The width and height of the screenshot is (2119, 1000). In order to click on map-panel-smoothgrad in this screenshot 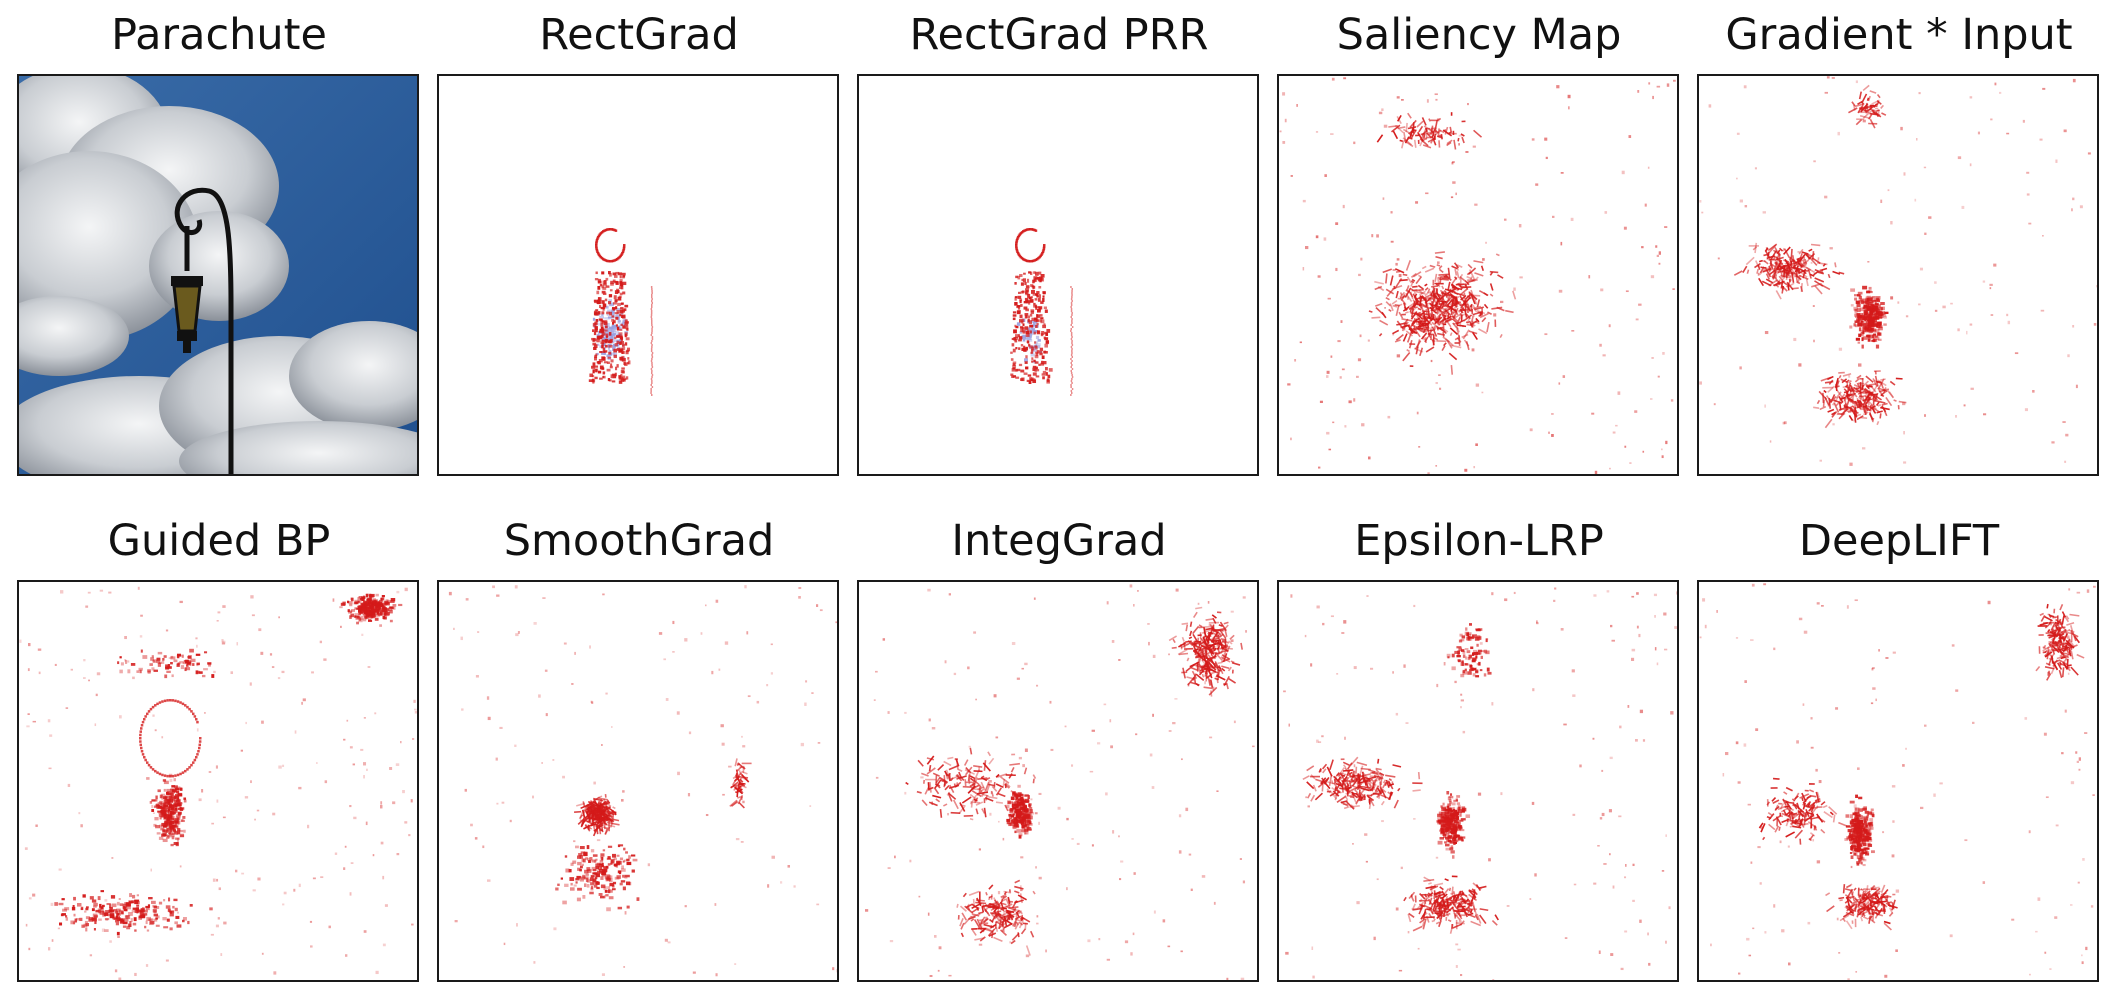, I will do `click(638, 781)`.